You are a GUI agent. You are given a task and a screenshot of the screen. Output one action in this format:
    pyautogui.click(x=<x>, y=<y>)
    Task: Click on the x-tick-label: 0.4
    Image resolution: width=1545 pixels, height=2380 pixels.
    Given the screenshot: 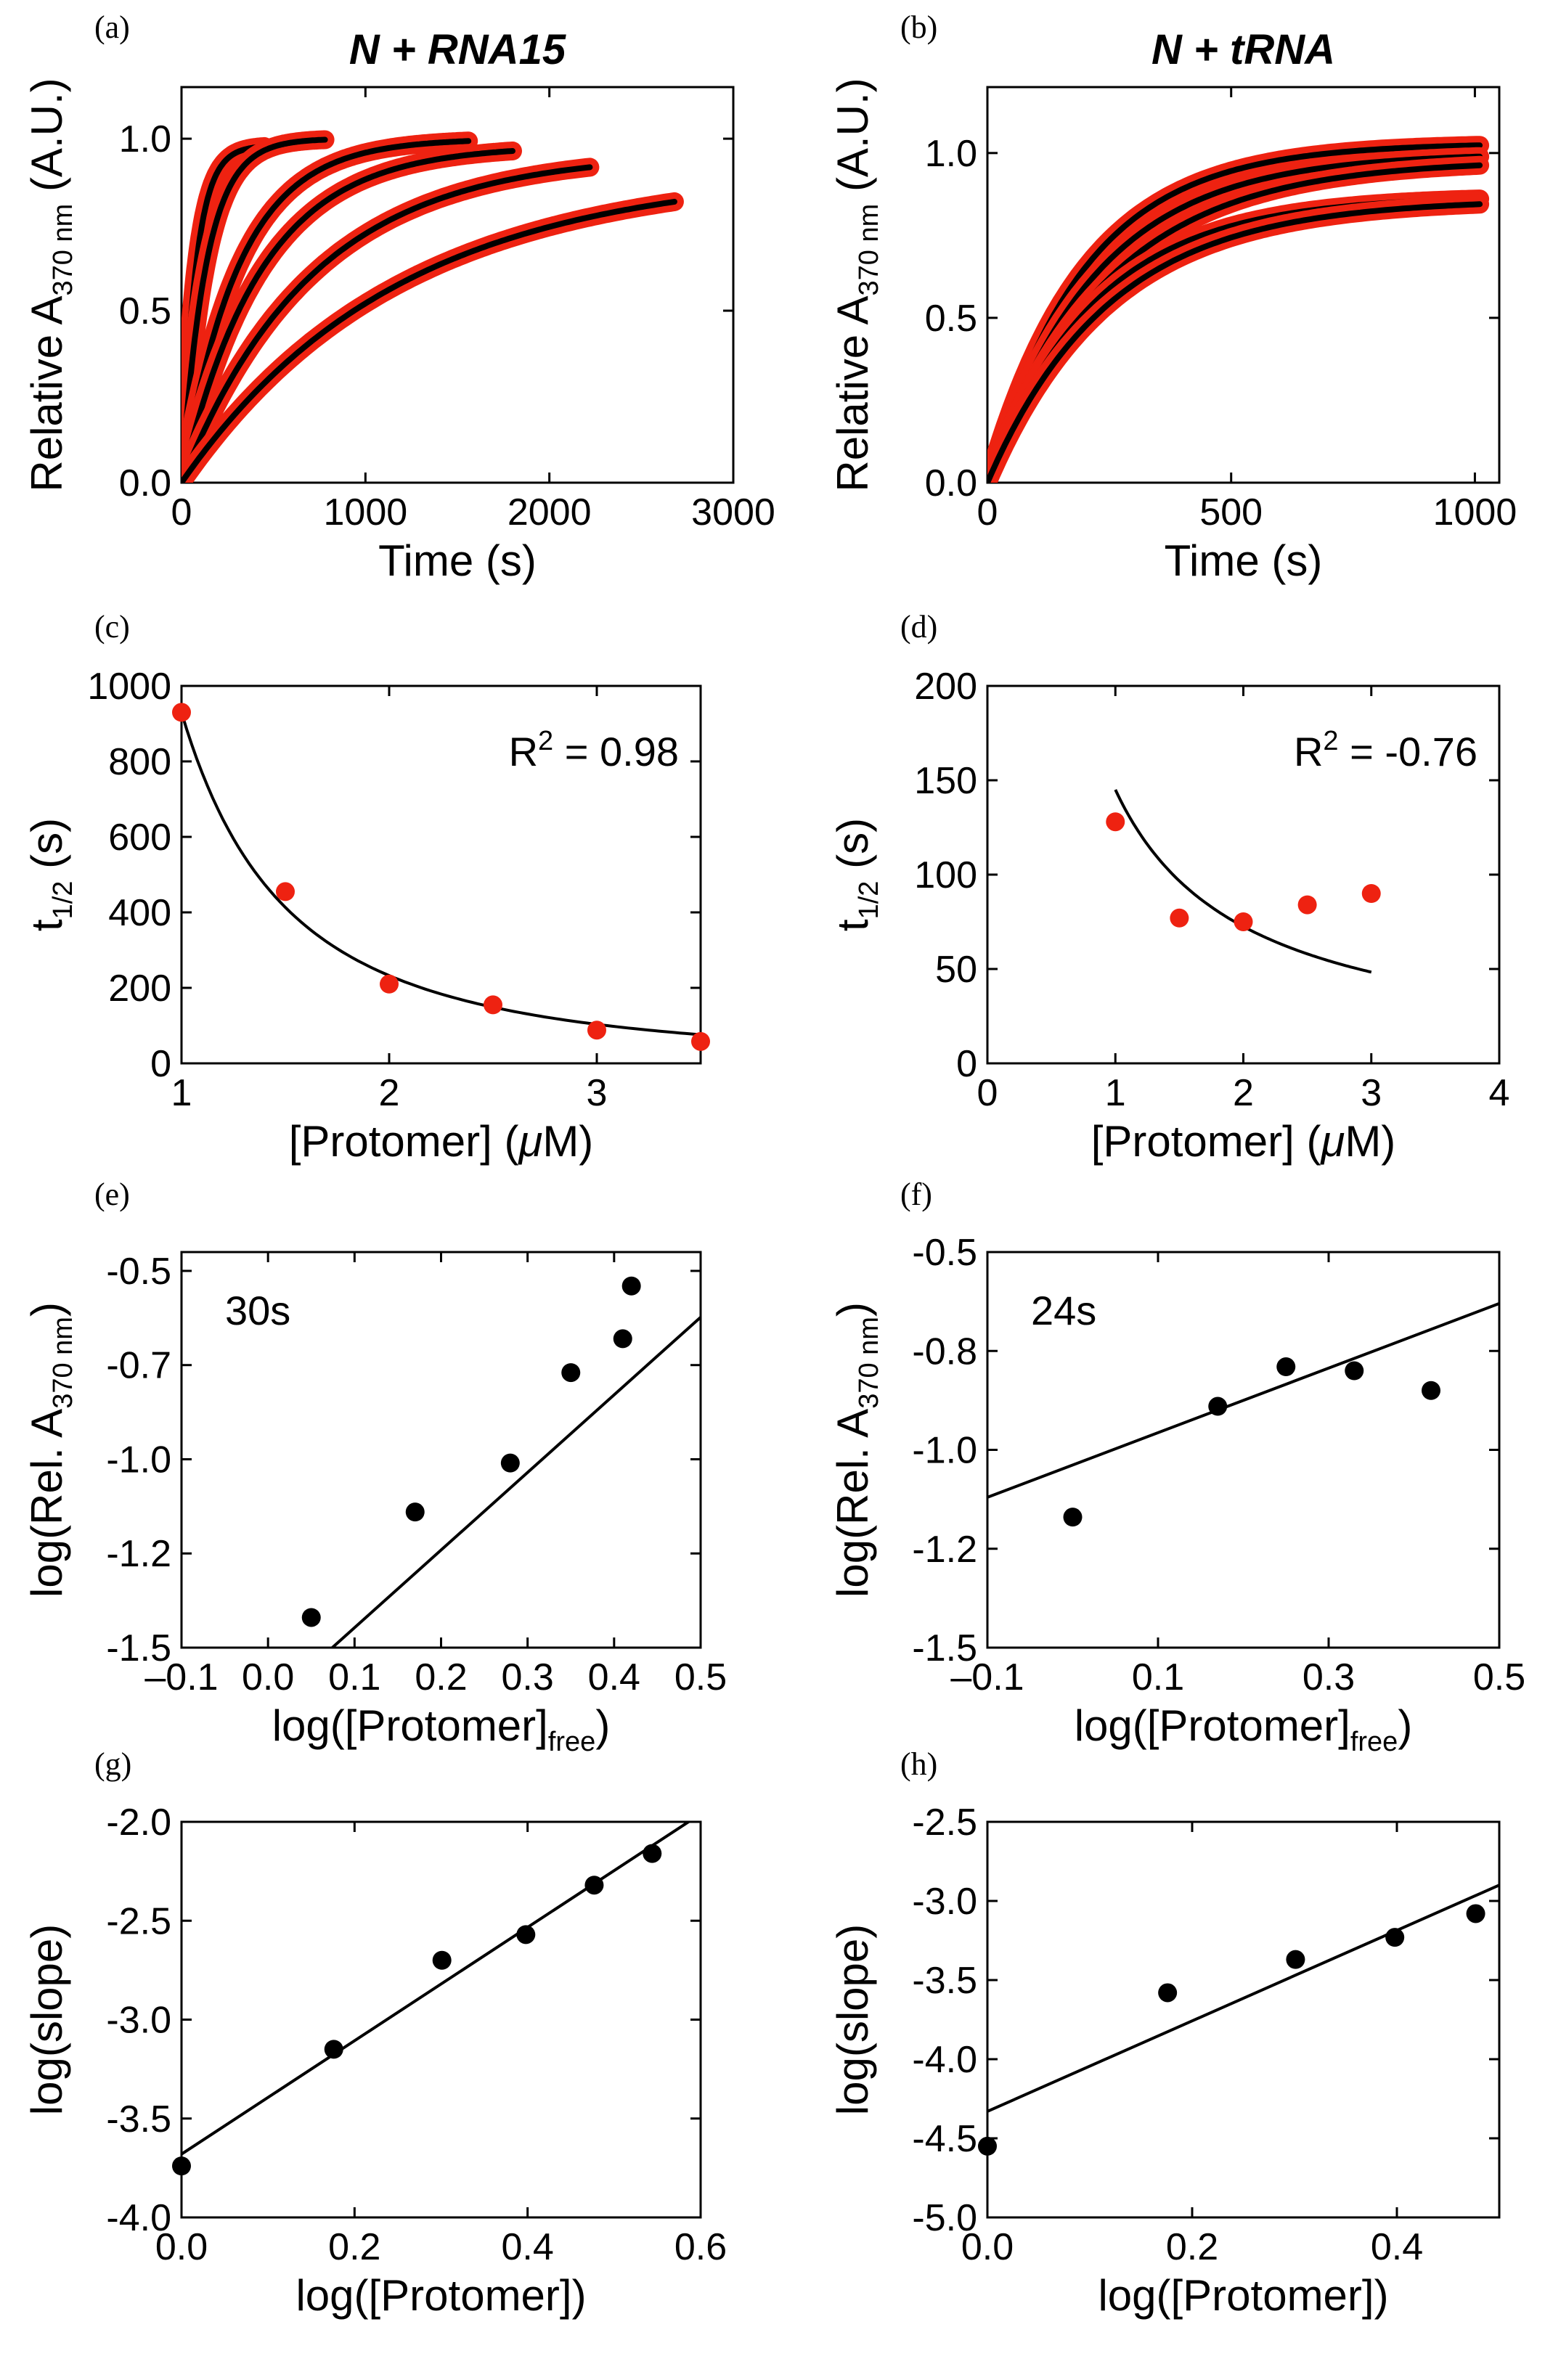 What is the action you would take?
    pyautogui.click(x=528, y=2247)
    